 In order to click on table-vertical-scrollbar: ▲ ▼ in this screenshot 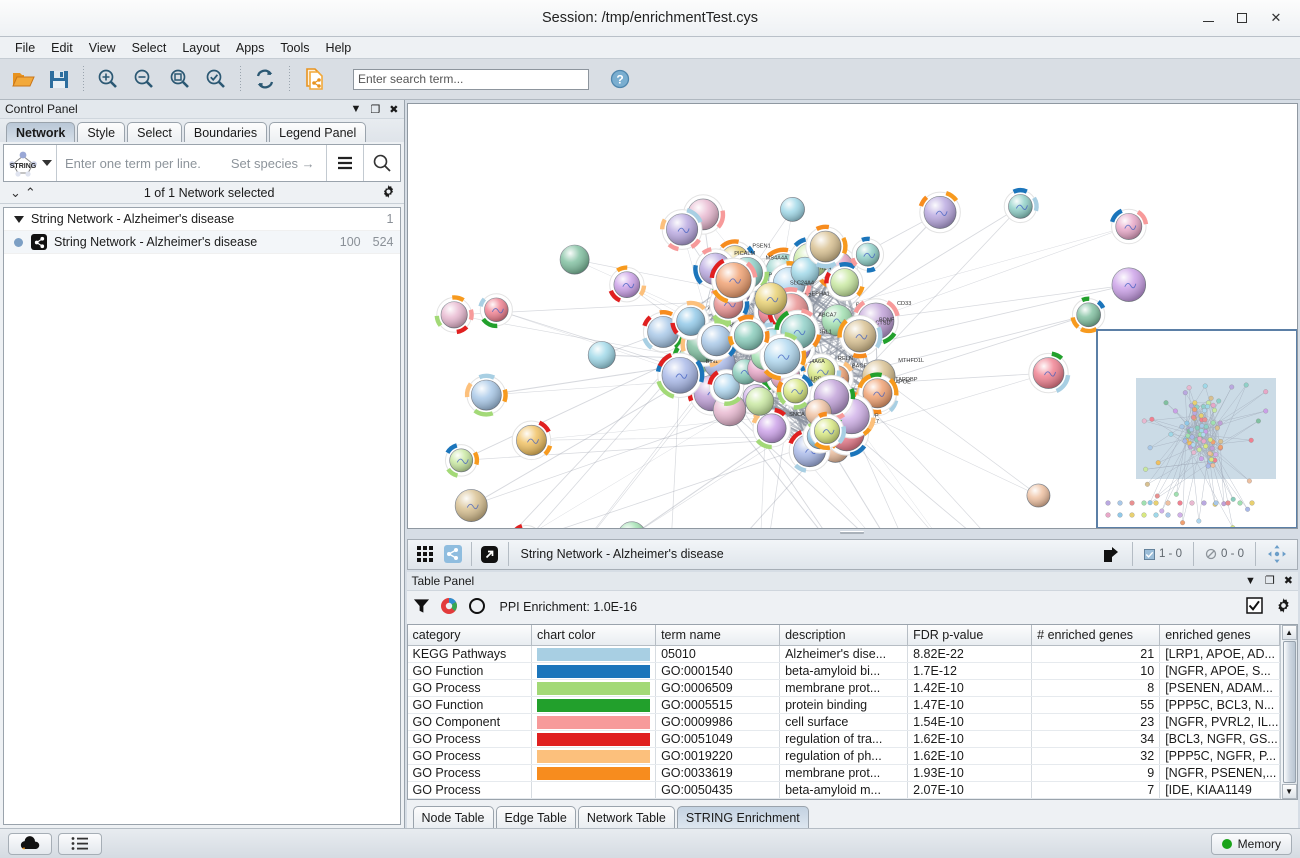, I will do `click(1288, 712)`.